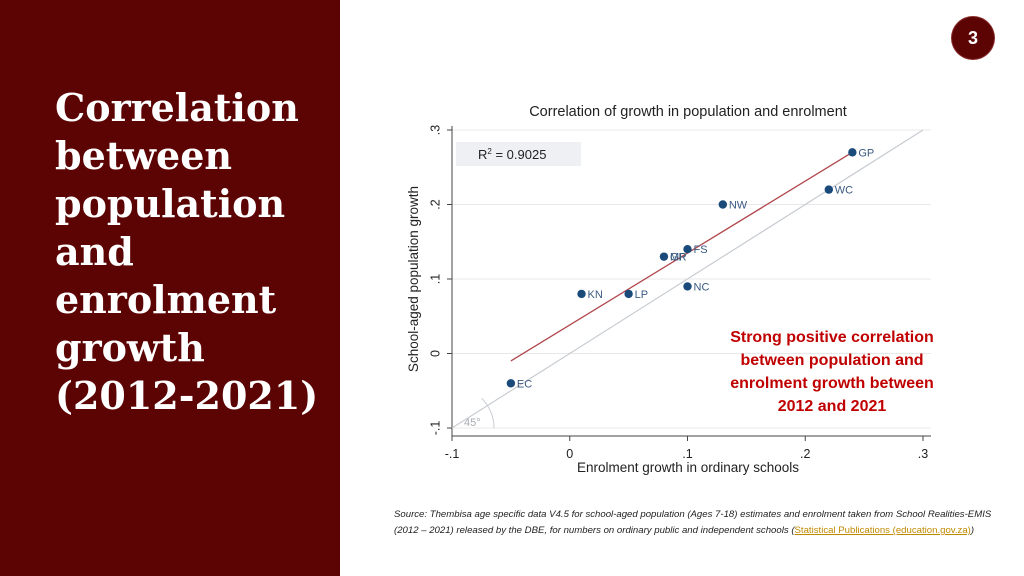  I want to click on y-axis-label: School-aged population growth, so click(413, 279).